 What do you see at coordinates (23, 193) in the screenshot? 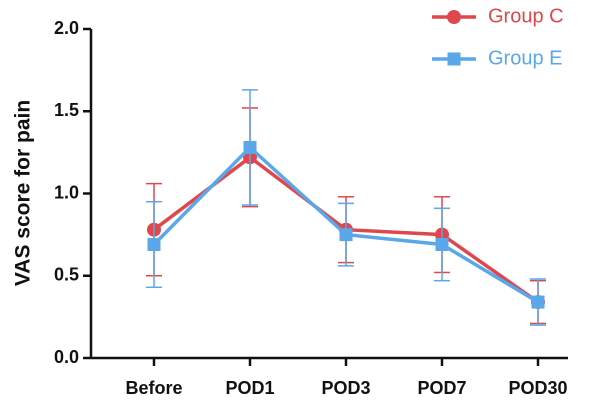
I see `y-axis-title: VAS score for pain` at bounding box center [23, 193].